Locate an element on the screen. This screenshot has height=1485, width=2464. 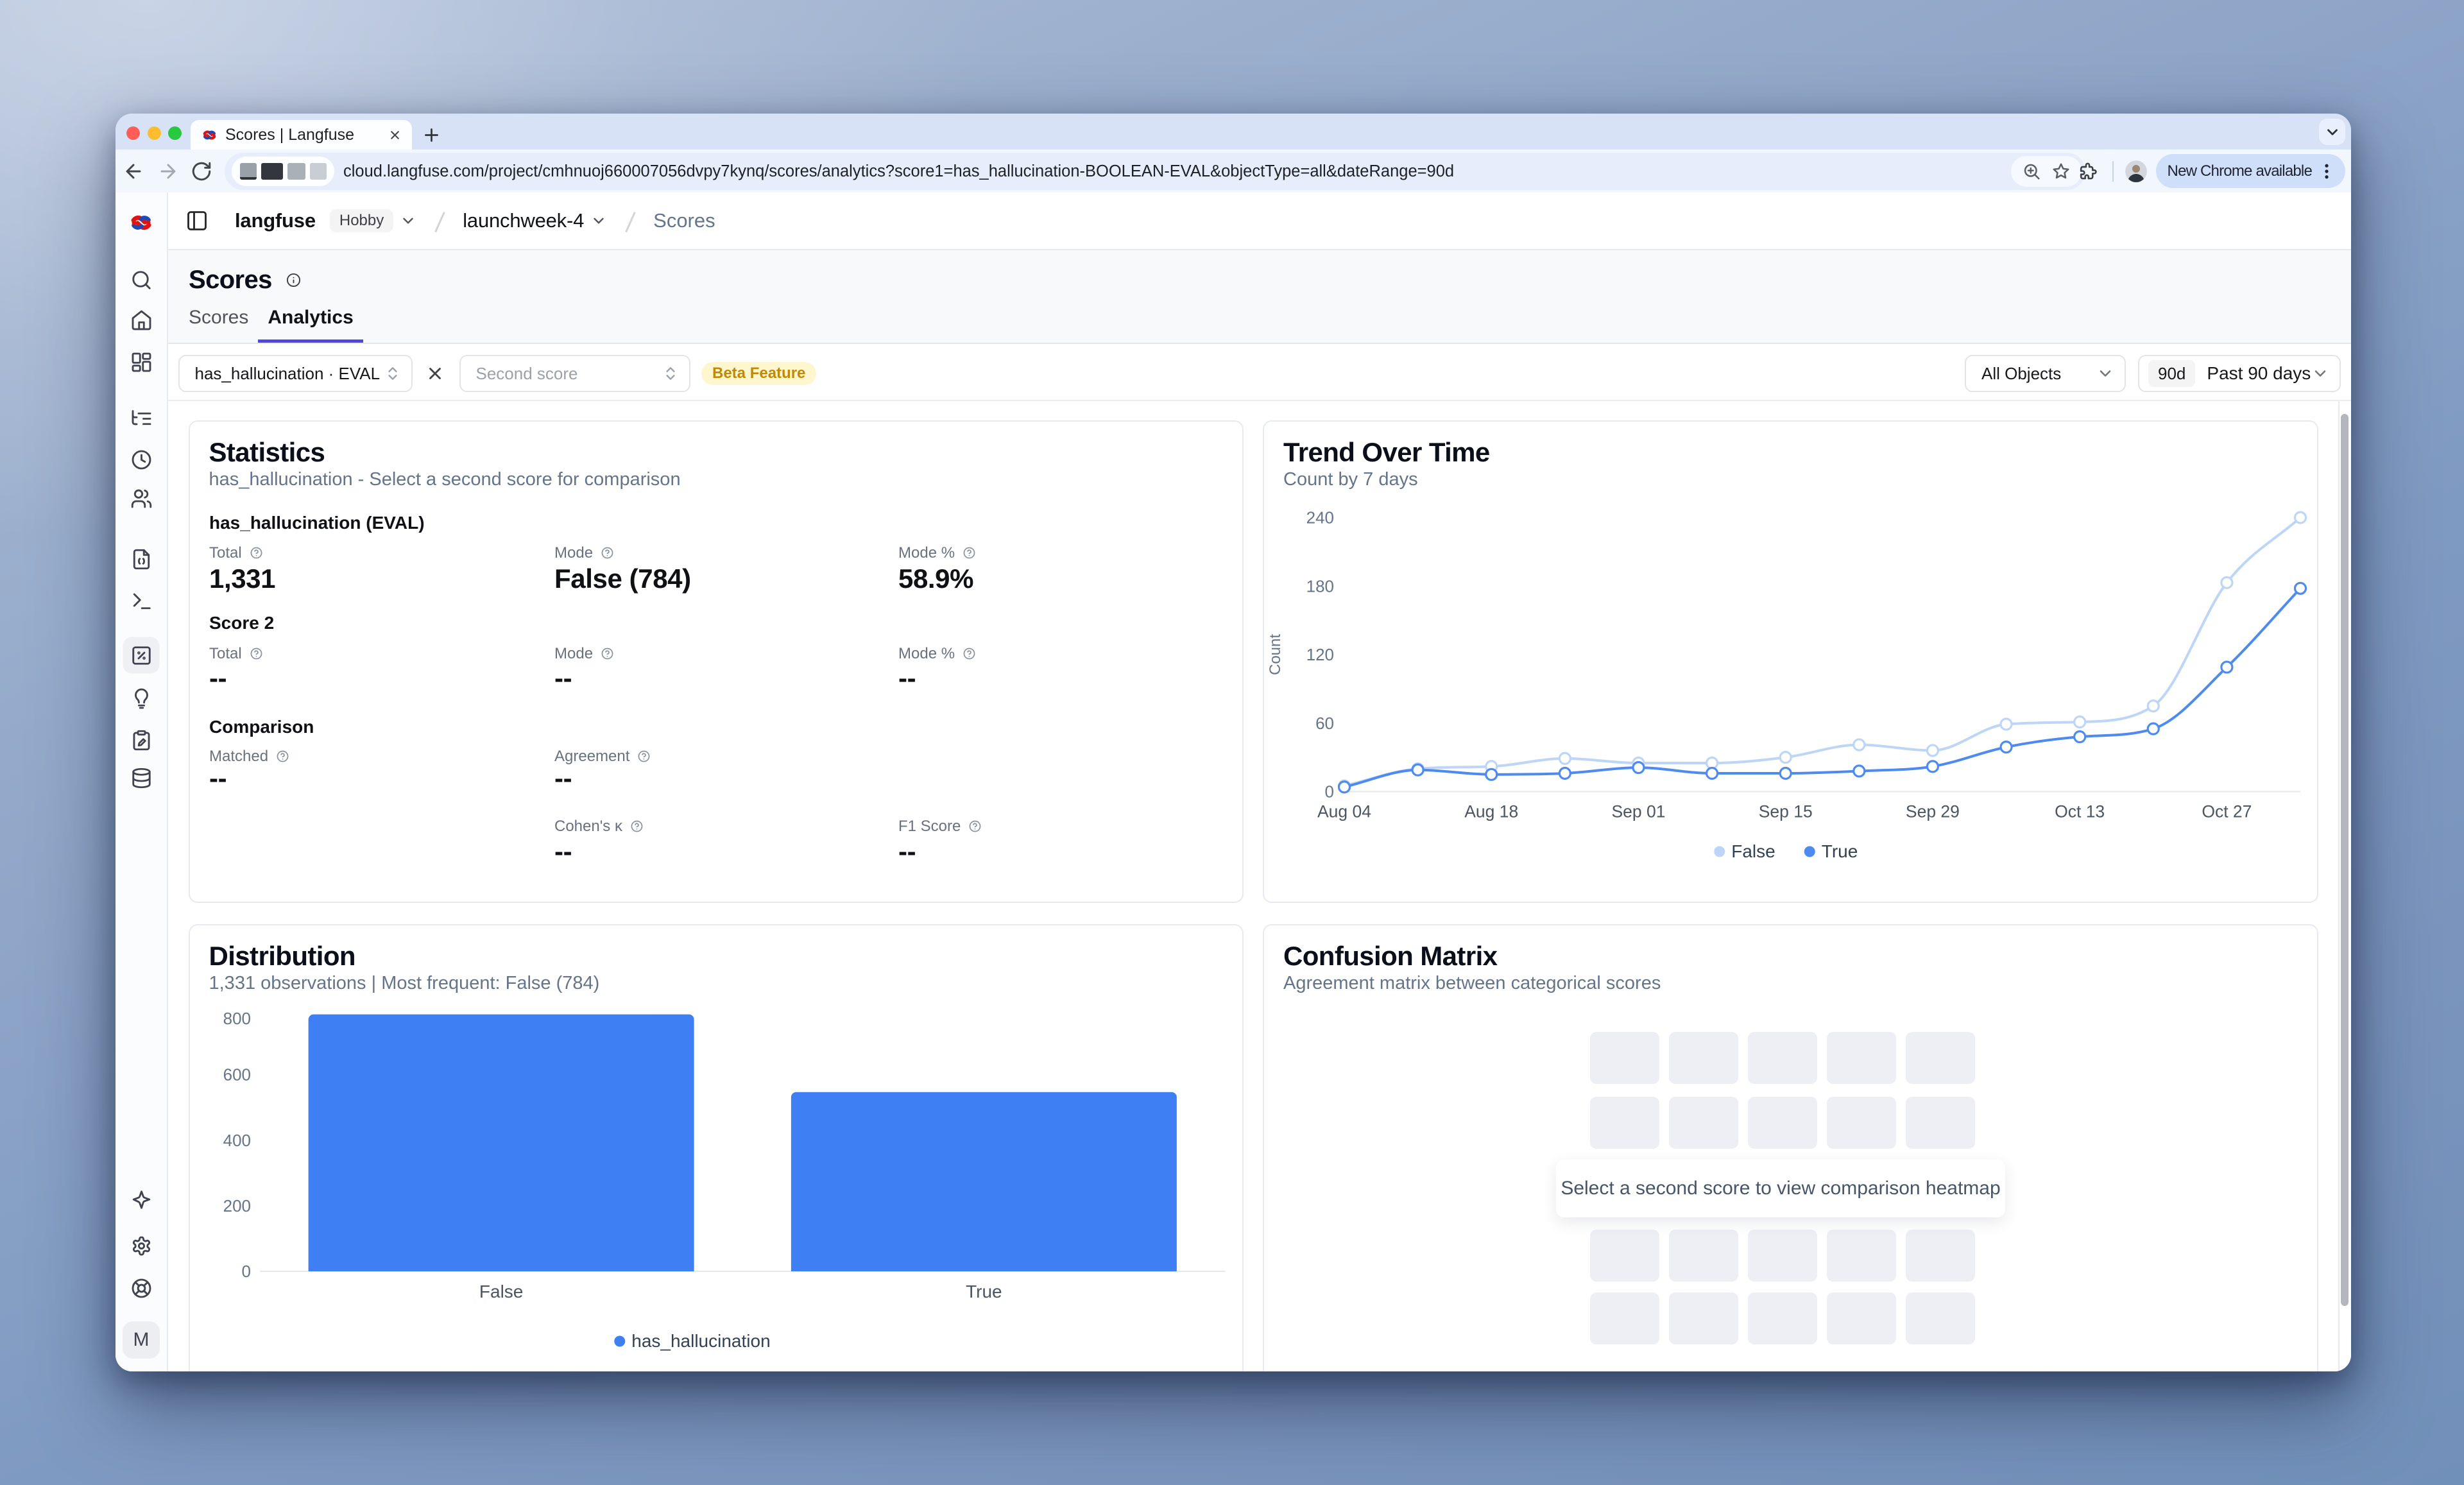
new-tab-button is located at coordinates (431, 135).